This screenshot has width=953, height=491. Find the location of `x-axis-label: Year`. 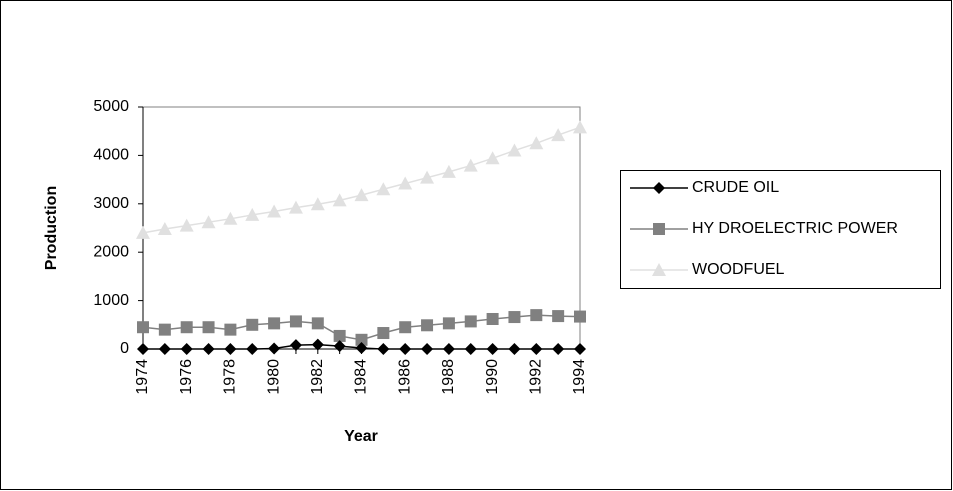

x-axis-label: Year is located at coordinates (361, 436).